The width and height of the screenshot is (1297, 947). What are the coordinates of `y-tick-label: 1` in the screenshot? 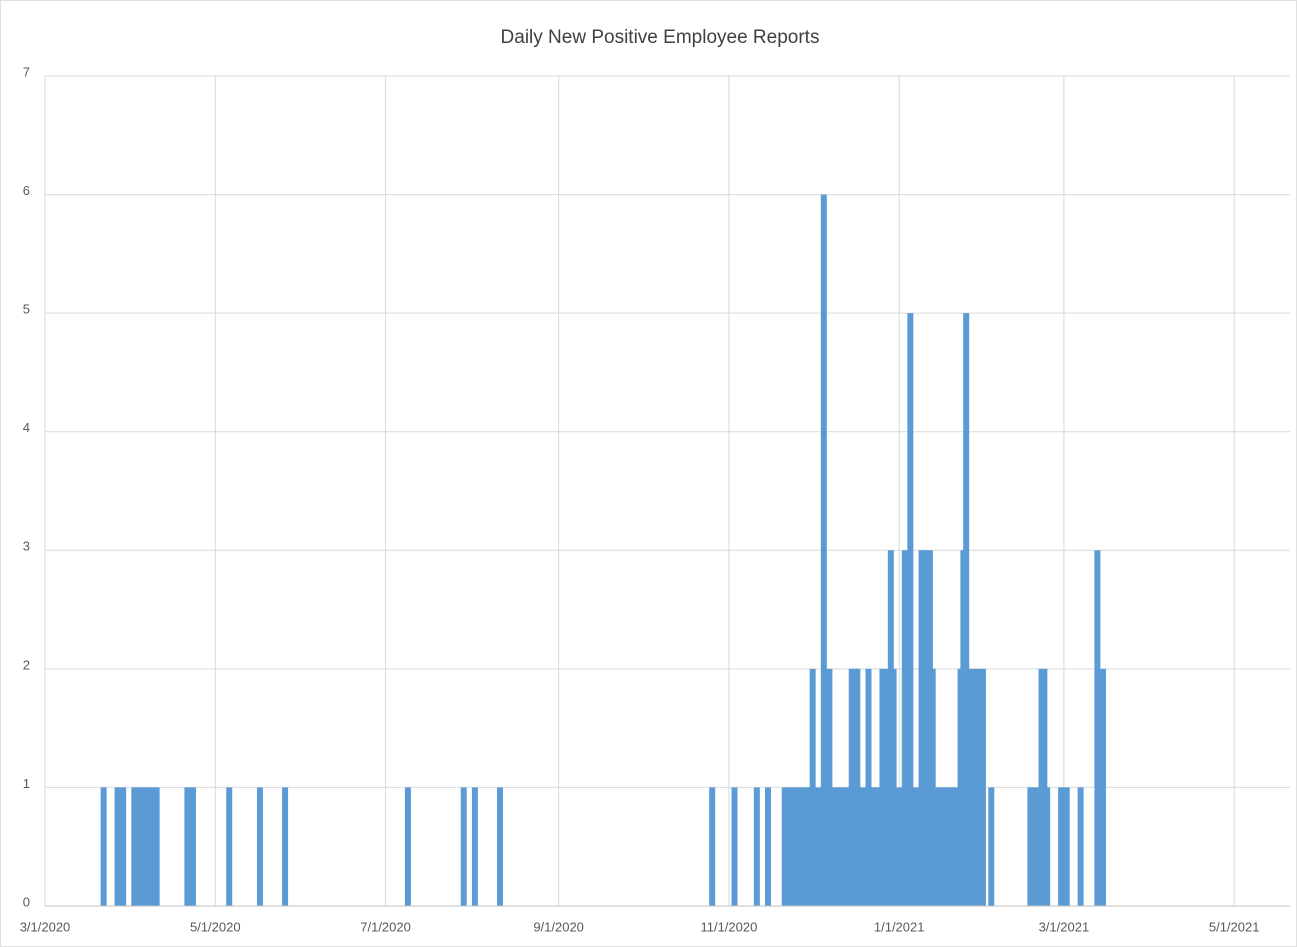 It's located at (26, 783).